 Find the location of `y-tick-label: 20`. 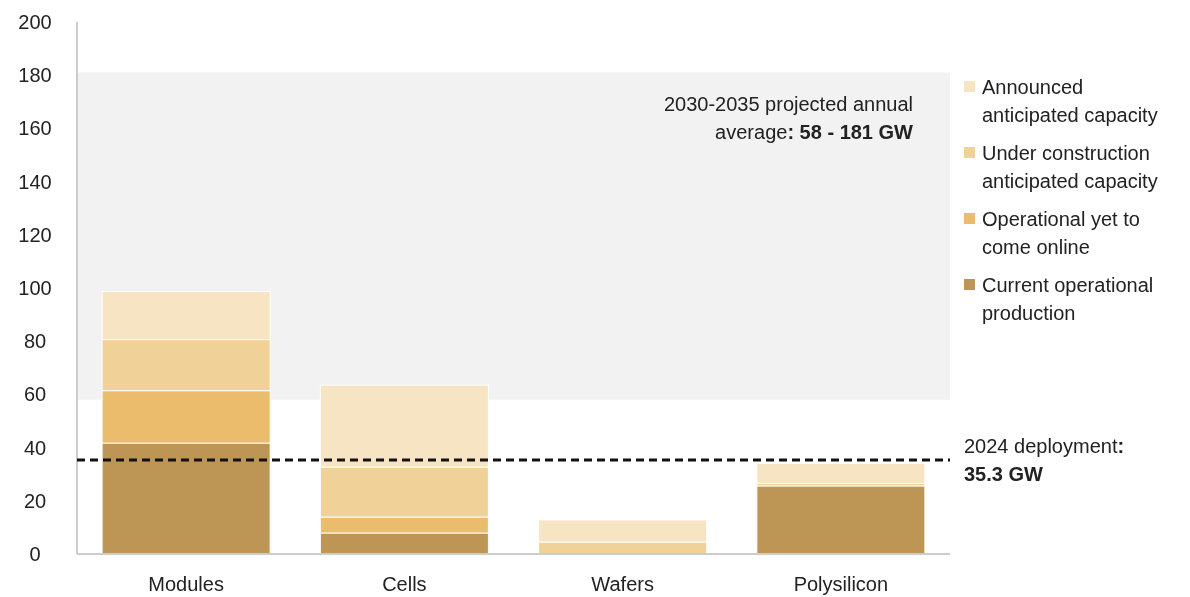

y-tick-label: 20 is located at coordinates (35, 500).